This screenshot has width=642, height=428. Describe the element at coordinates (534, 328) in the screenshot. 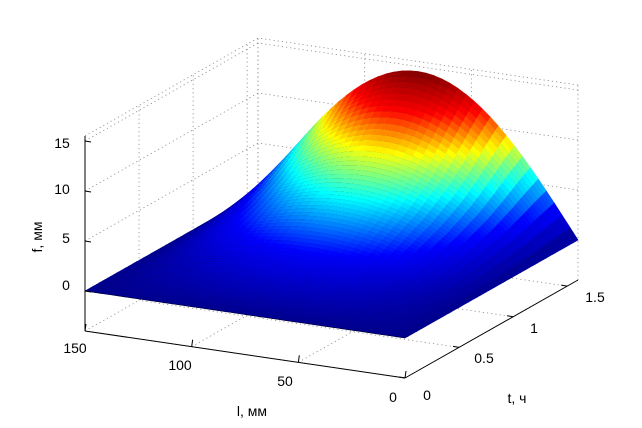

I see `y-tick-label: 1` at that location.